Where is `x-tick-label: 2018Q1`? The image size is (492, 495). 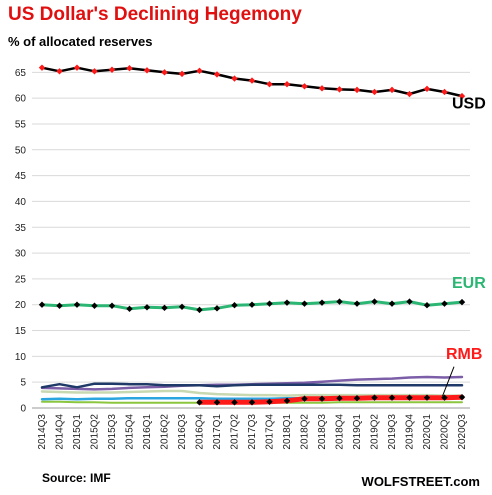 x-tick-label: 2018Q1 is located at coordinates (287, 432).